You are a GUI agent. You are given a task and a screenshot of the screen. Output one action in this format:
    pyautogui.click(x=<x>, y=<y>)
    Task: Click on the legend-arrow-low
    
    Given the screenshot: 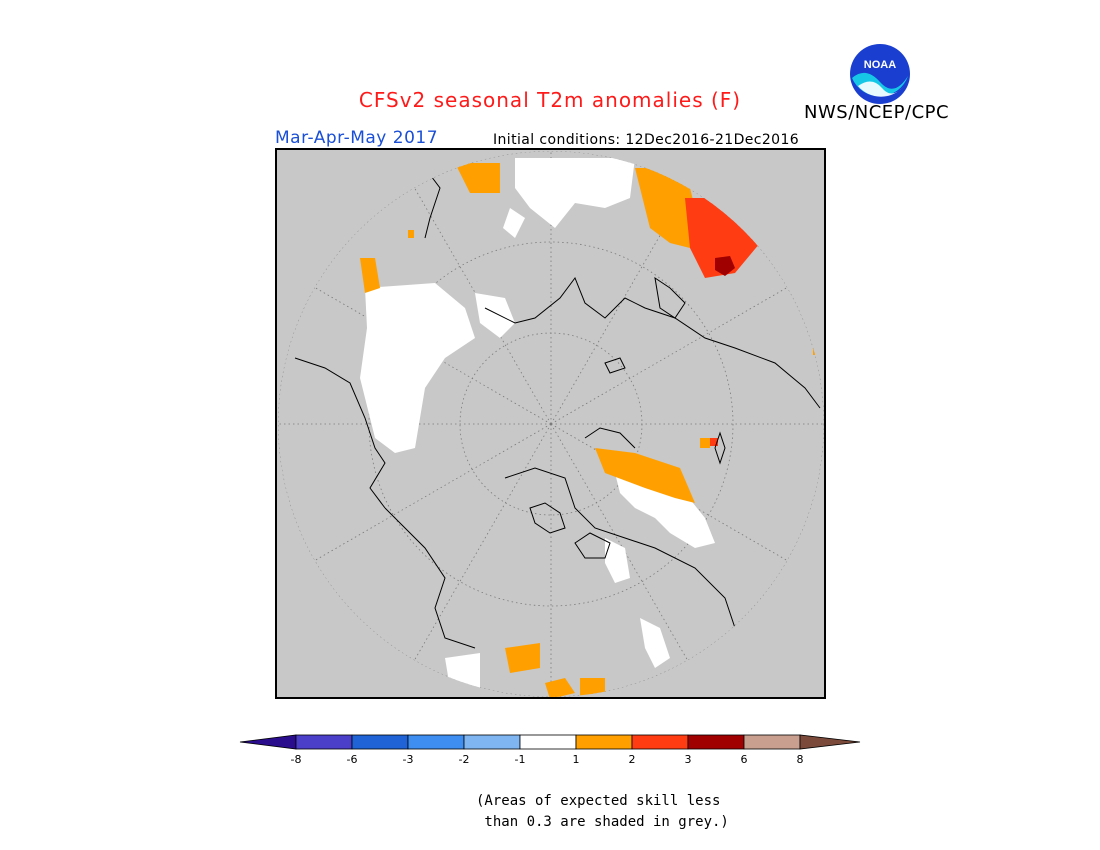 What is the action you would take?
    pyautogui.click(x=268, y=742)
    